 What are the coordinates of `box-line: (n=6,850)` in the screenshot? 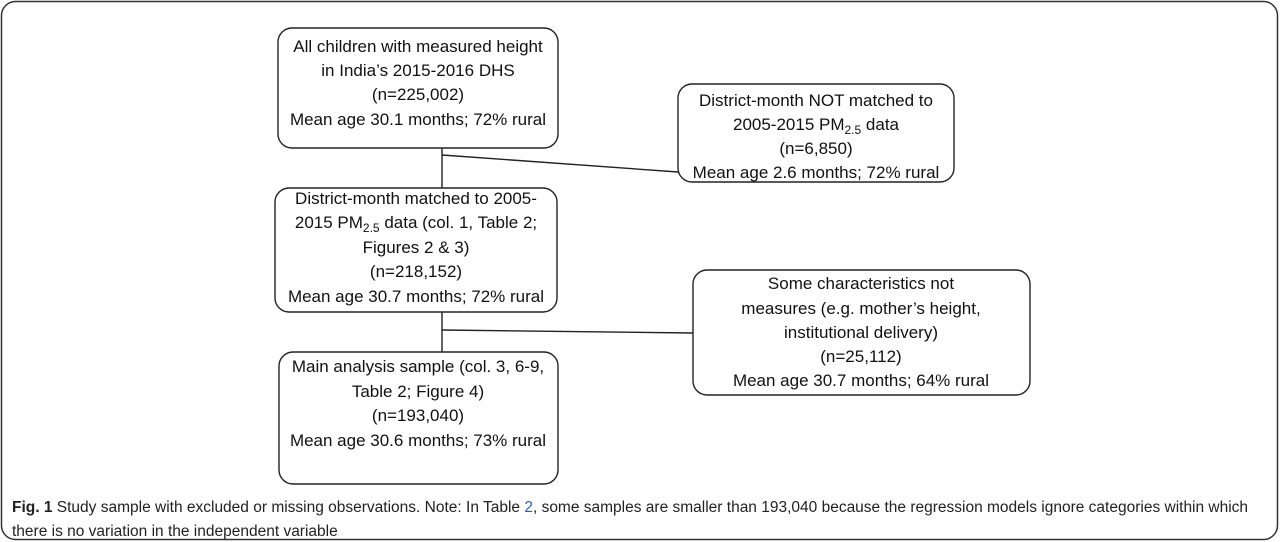 It's located at (815, 148).